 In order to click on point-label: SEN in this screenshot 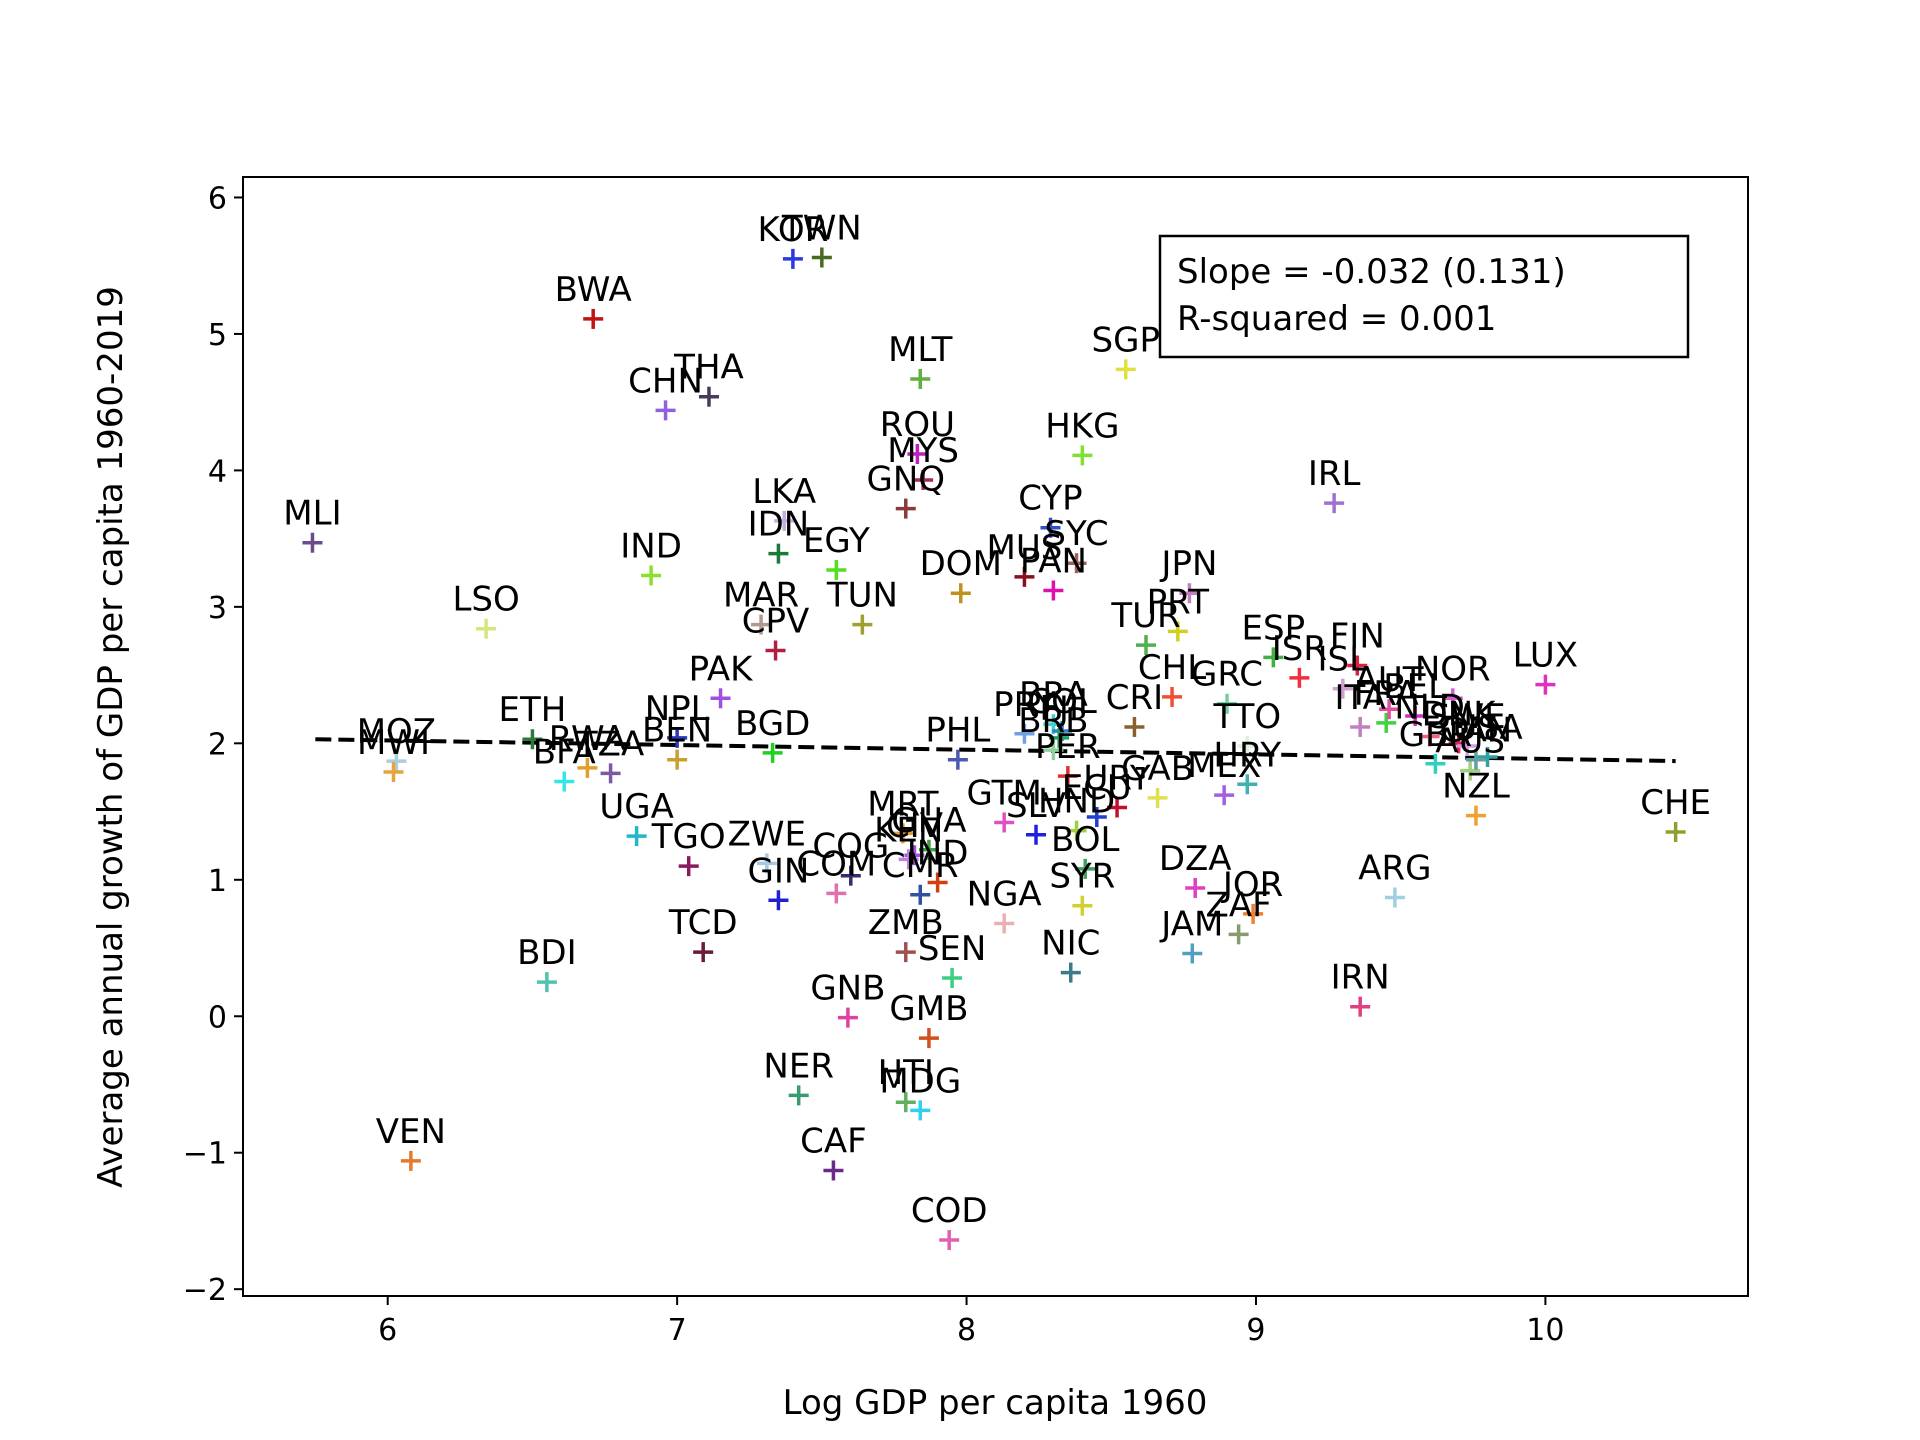, I will do `click(952, 949)`.